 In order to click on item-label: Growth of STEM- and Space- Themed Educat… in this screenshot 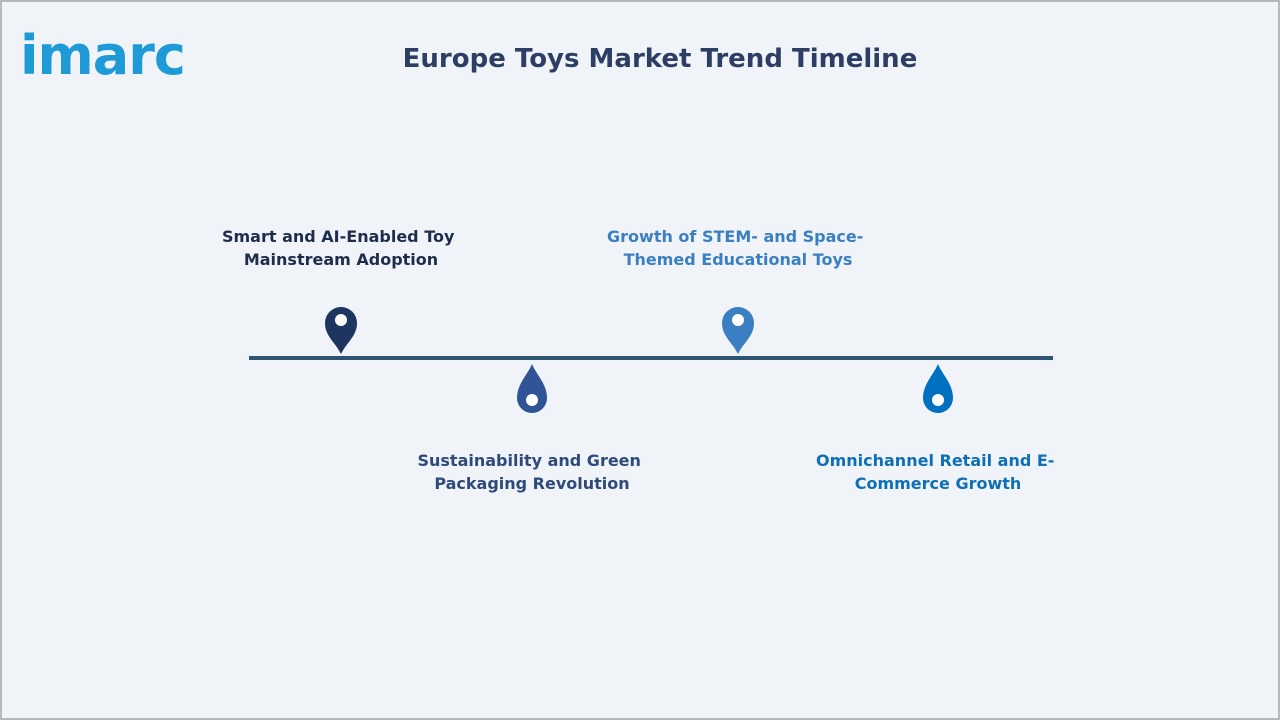, I will do `click(738, 248)`.